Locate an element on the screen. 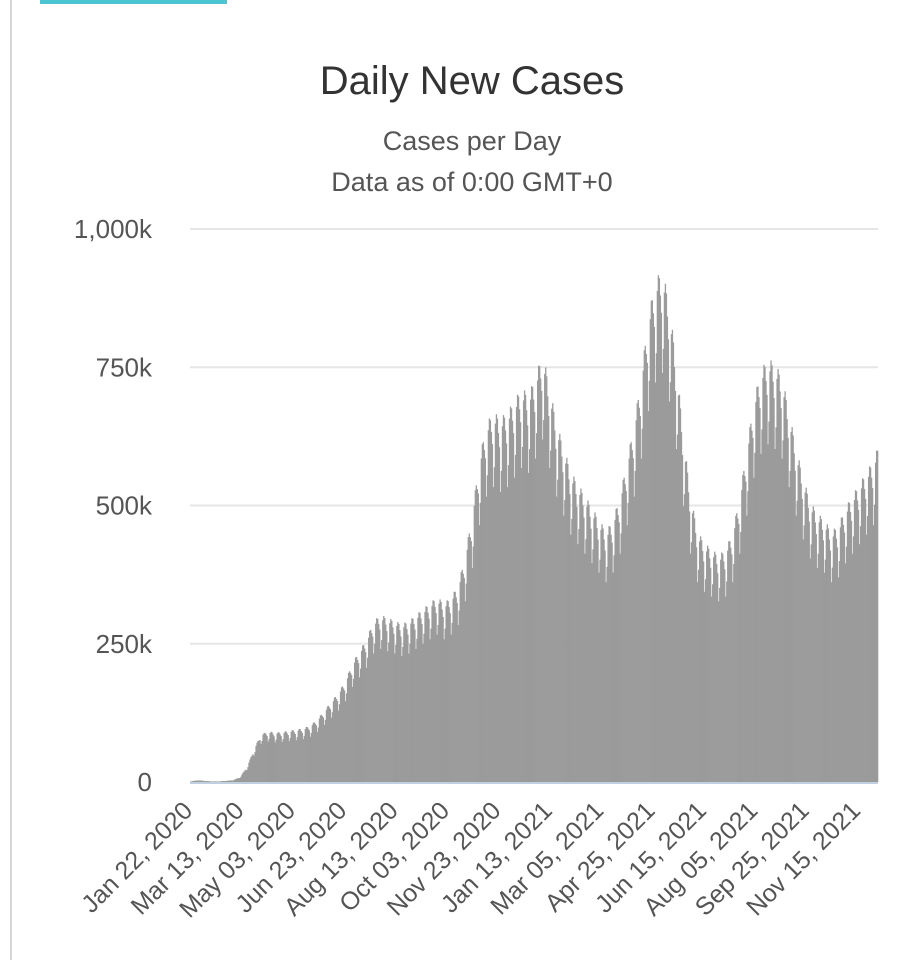 This screenshot has height=960, width=917. y-tick-label-250k: 250k is located at coordinates (124, 644).